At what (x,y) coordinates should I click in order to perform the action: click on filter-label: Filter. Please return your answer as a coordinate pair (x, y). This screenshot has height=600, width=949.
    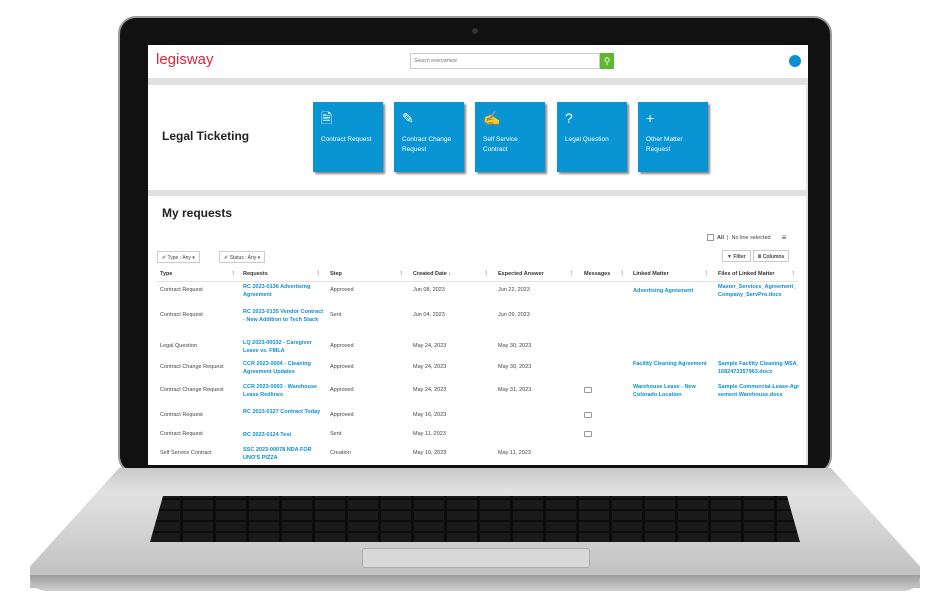
    Looking at the image, I should click on (739, 257).